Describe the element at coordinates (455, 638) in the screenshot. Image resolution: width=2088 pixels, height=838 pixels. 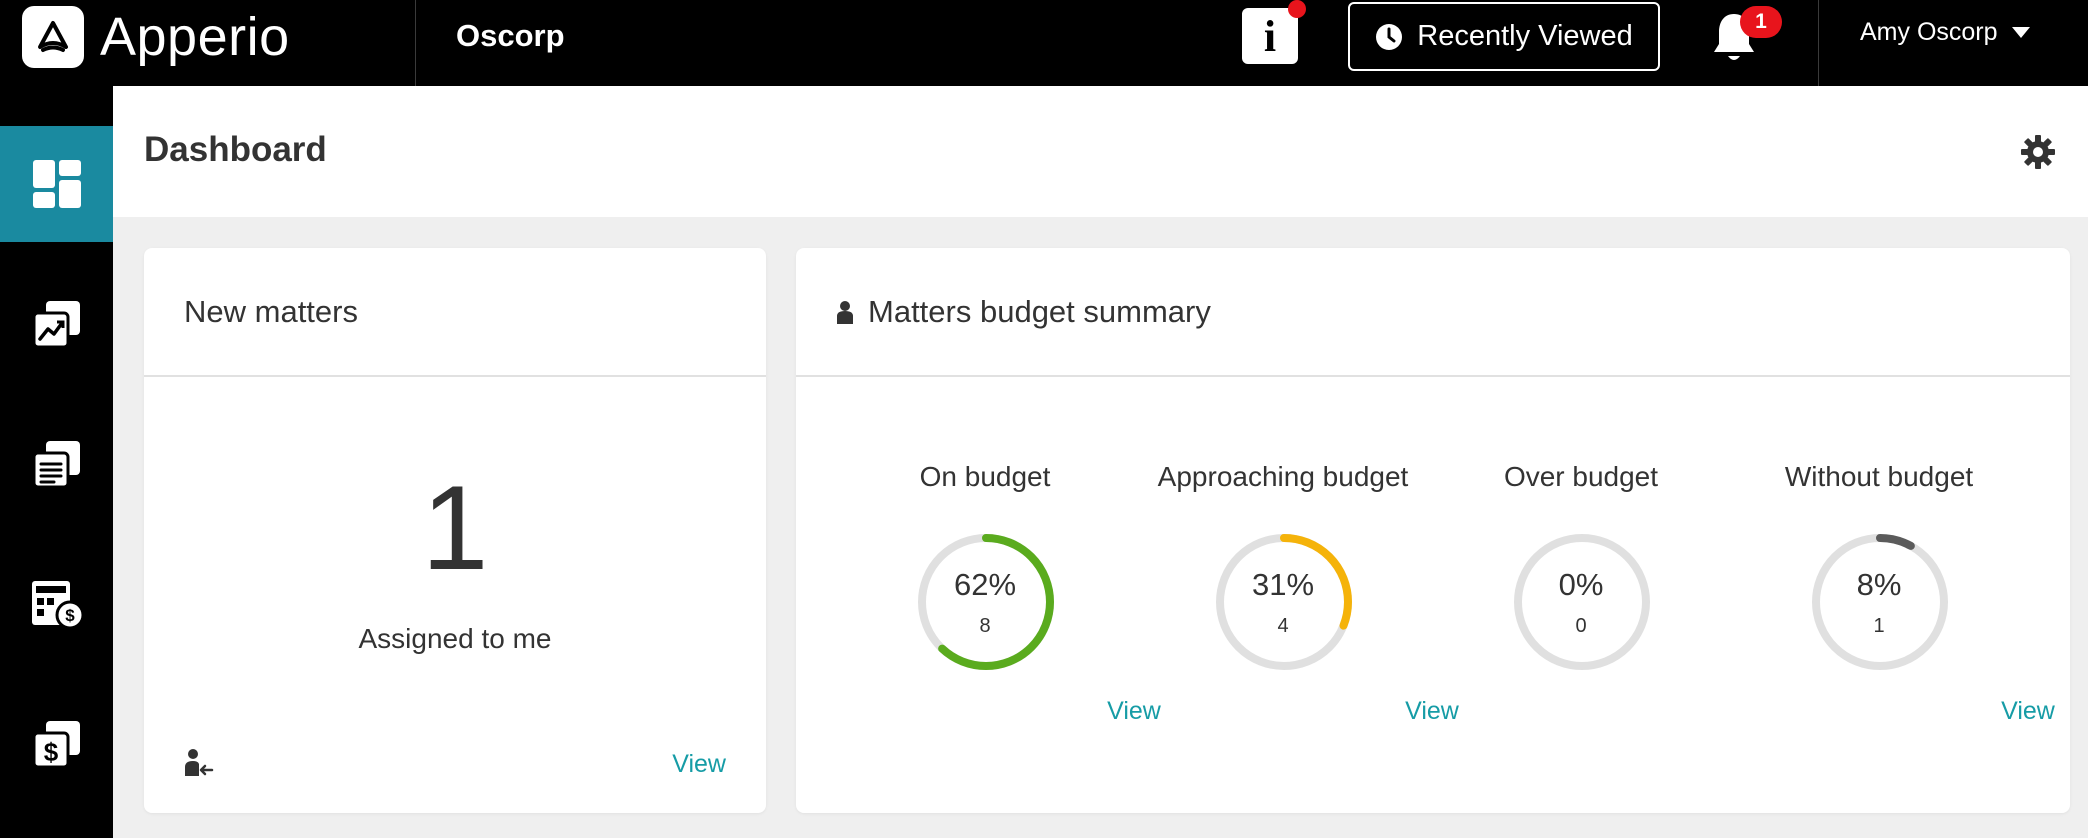
I see `assigned-to-me-label: Assigned to me` at that location.